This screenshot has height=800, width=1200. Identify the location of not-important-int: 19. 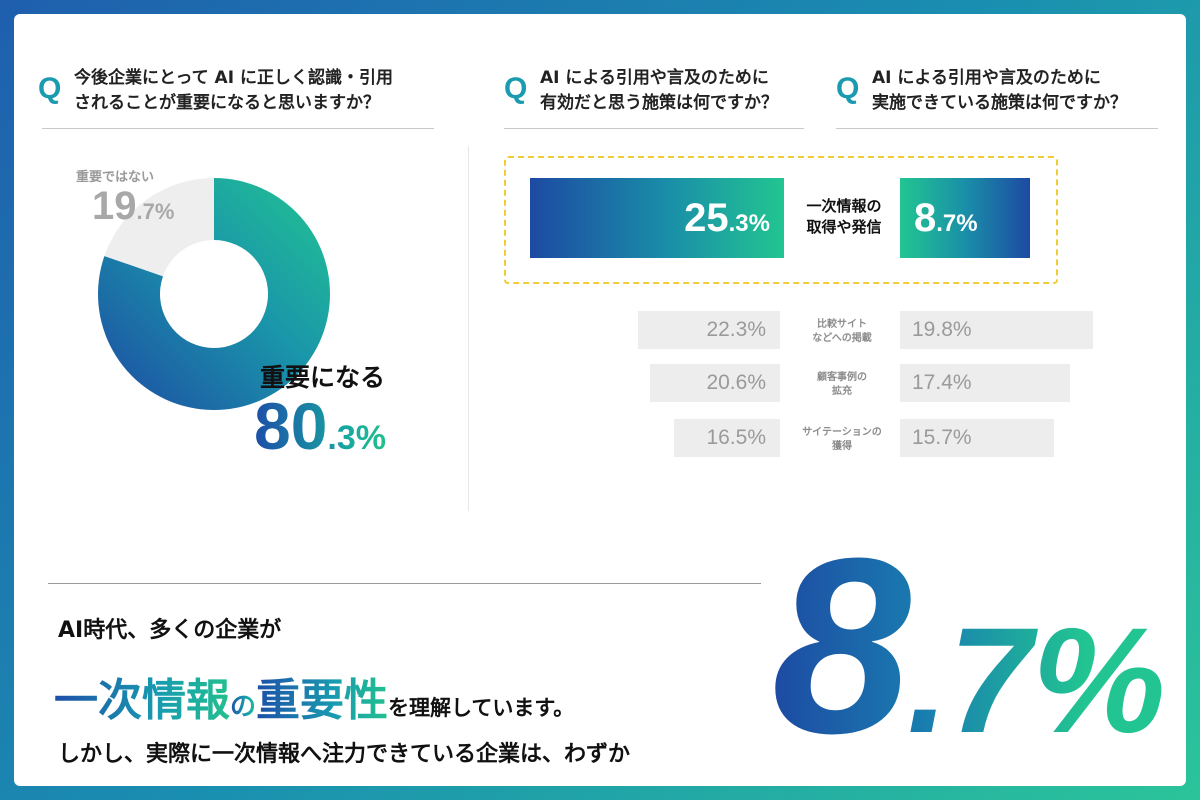
(114, 206).